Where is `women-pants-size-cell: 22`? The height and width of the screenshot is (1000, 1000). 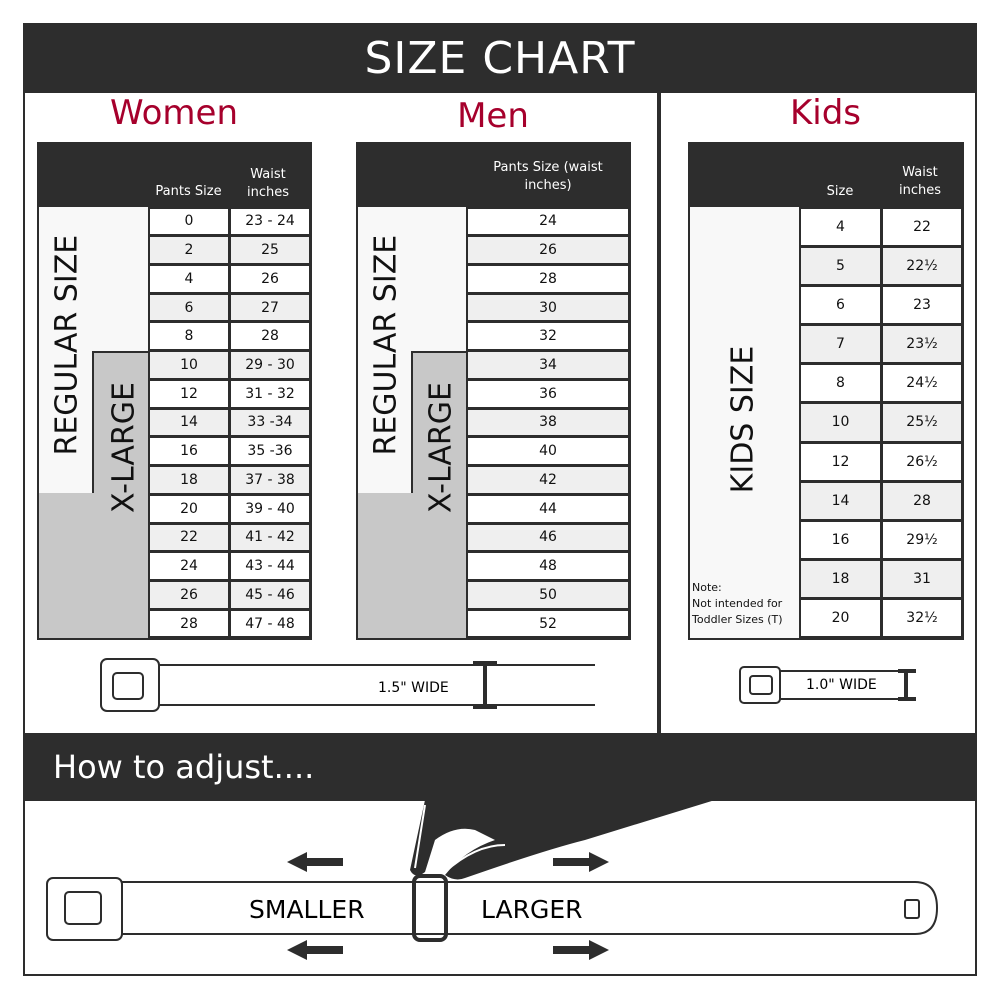 women-pants-size-cell: 22 is located at coordinates (189, 537).